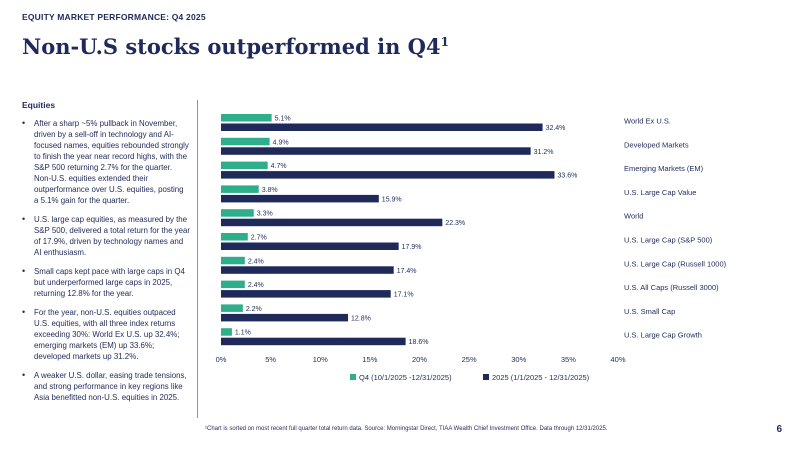 The image size is (800, 450). I want to click on category-label: U.S. Large Cap Value, so click(660, 192).